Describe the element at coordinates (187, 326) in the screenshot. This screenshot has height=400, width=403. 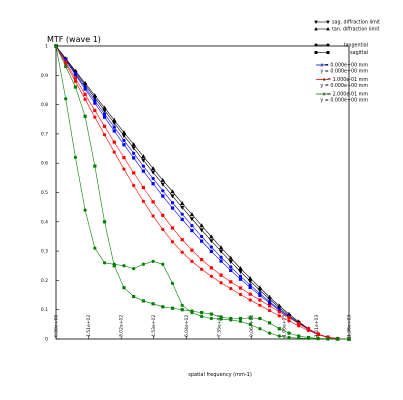
I see `x-tick-label-4: 6.04e+02` at that location.